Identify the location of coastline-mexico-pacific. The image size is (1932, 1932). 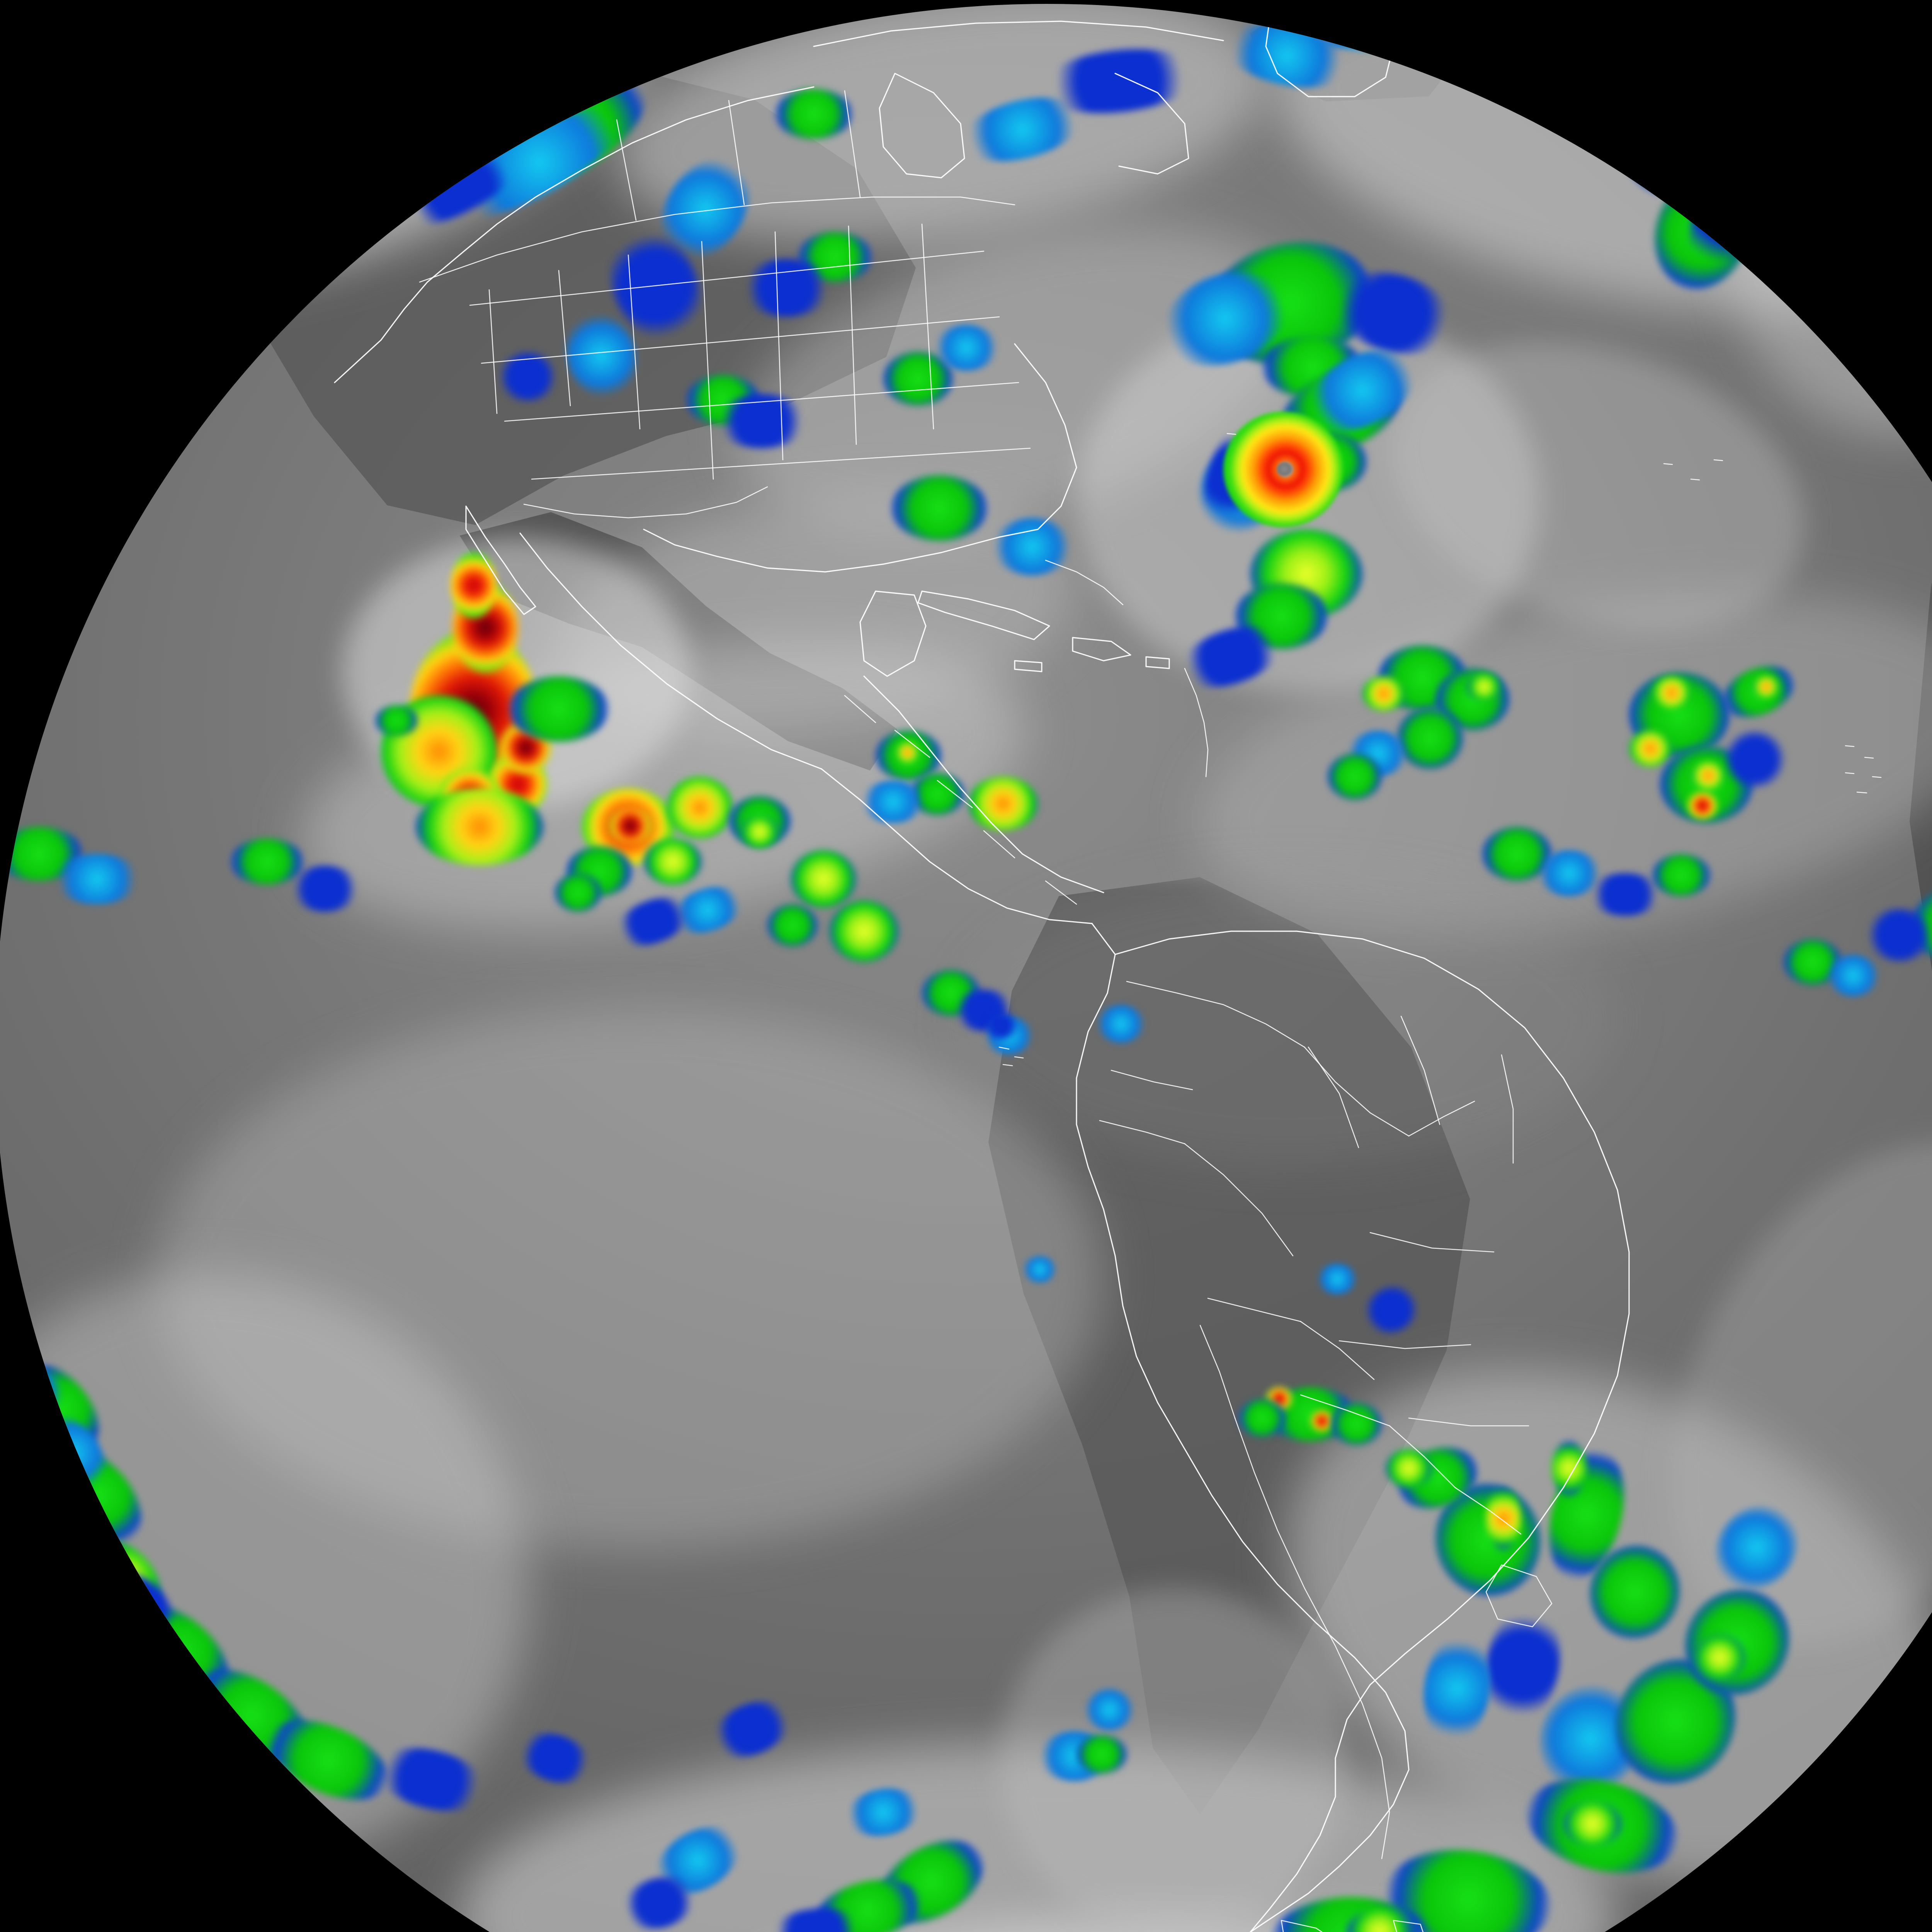
(670, 651).